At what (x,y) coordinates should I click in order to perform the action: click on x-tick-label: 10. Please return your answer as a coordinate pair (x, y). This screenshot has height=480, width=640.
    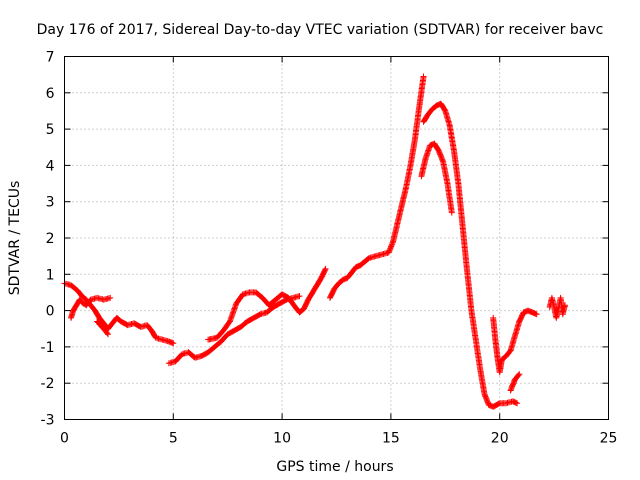
    Looking at the image, I should click on (282, 439).